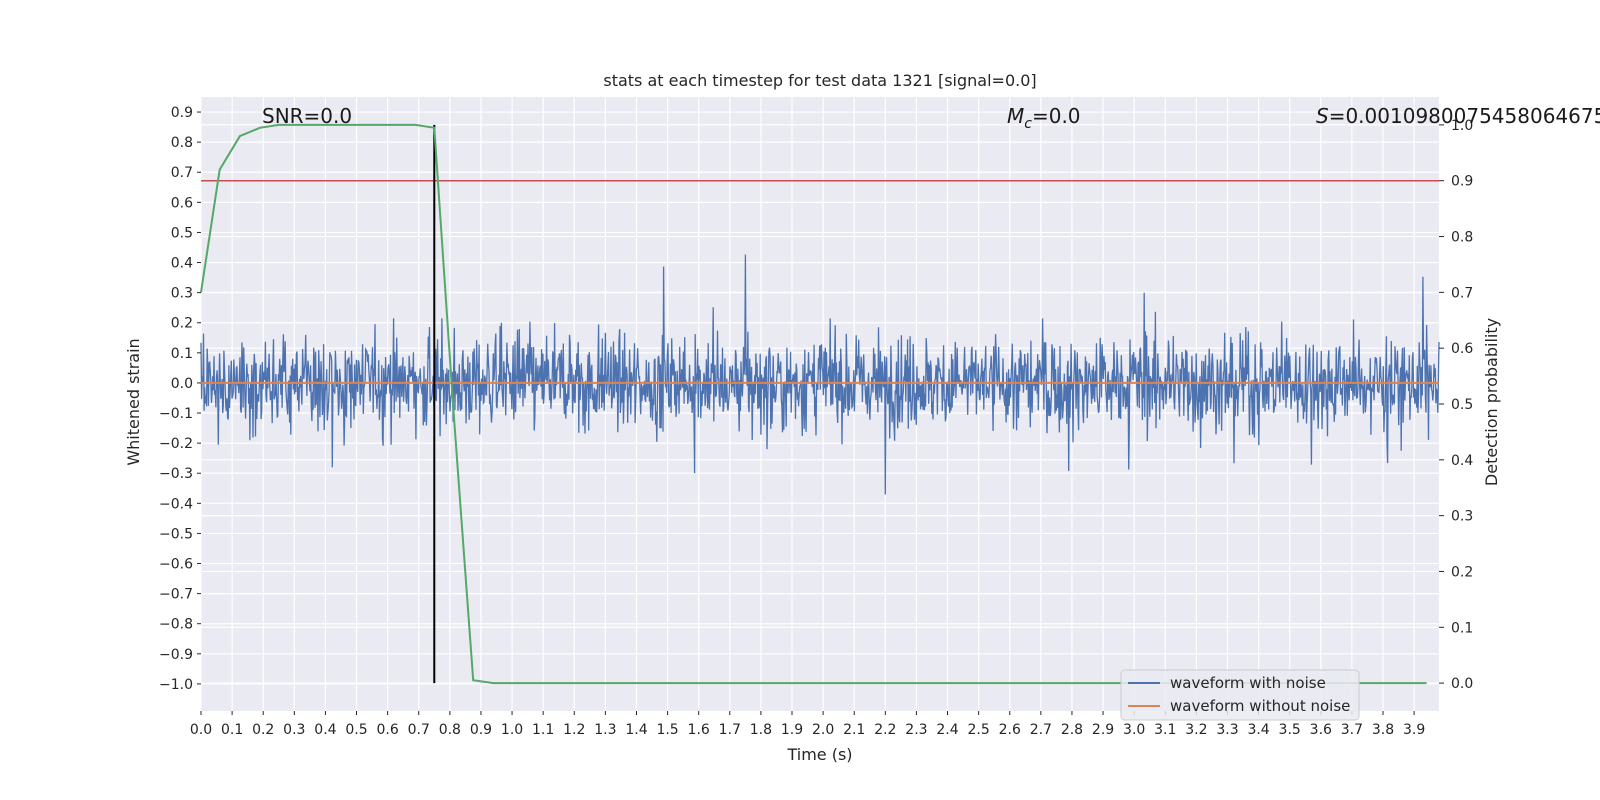 The image size is (1600, 800). Describe the element at coordinates (1165, 730) in the screenshot. I see `x-tick-label: 3.1` at that location.